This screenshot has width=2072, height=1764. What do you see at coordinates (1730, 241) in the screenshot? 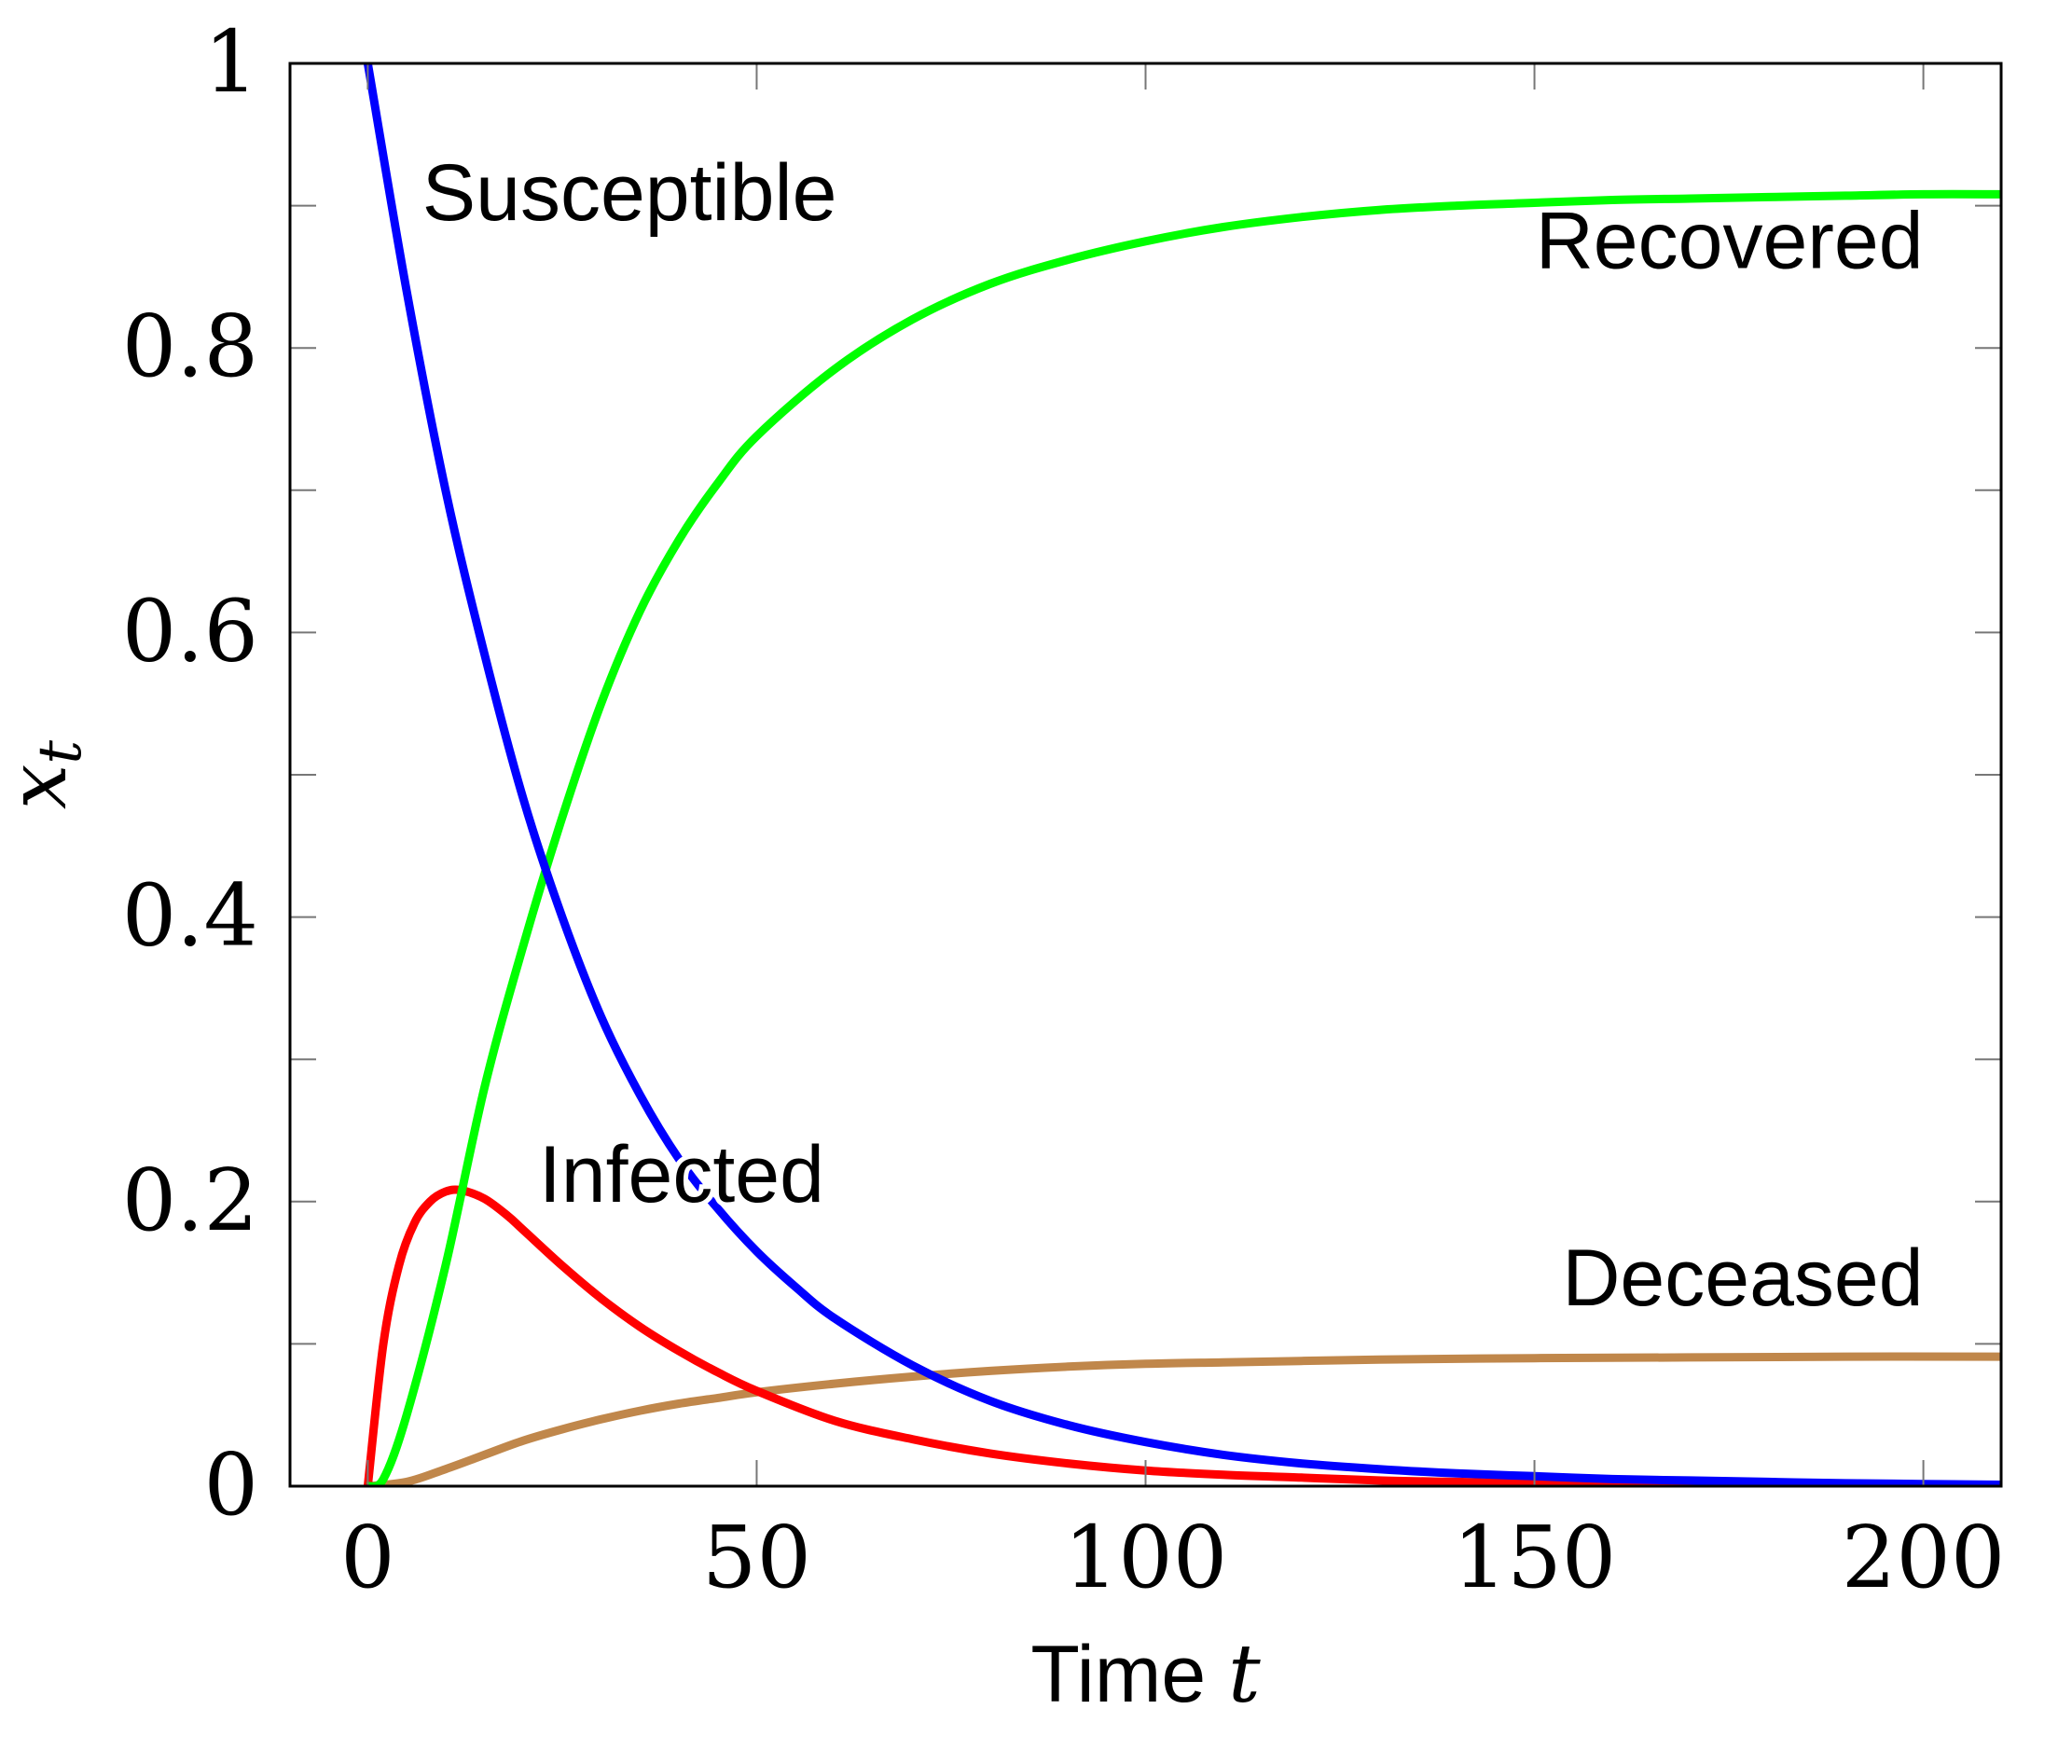
I see `series-label-recovered: Recovered` at bounding box center [1730, 241].